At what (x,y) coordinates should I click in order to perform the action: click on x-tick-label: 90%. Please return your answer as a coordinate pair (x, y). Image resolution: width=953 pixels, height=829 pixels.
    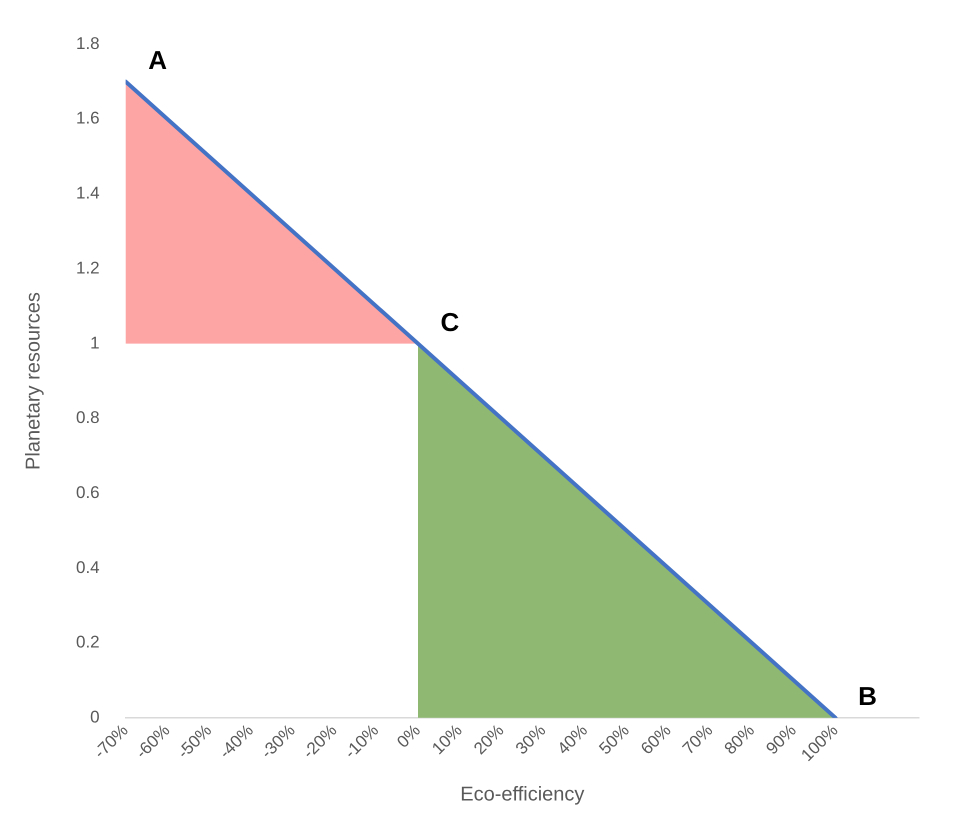
    Looking at the image, I should click on (781, 739).